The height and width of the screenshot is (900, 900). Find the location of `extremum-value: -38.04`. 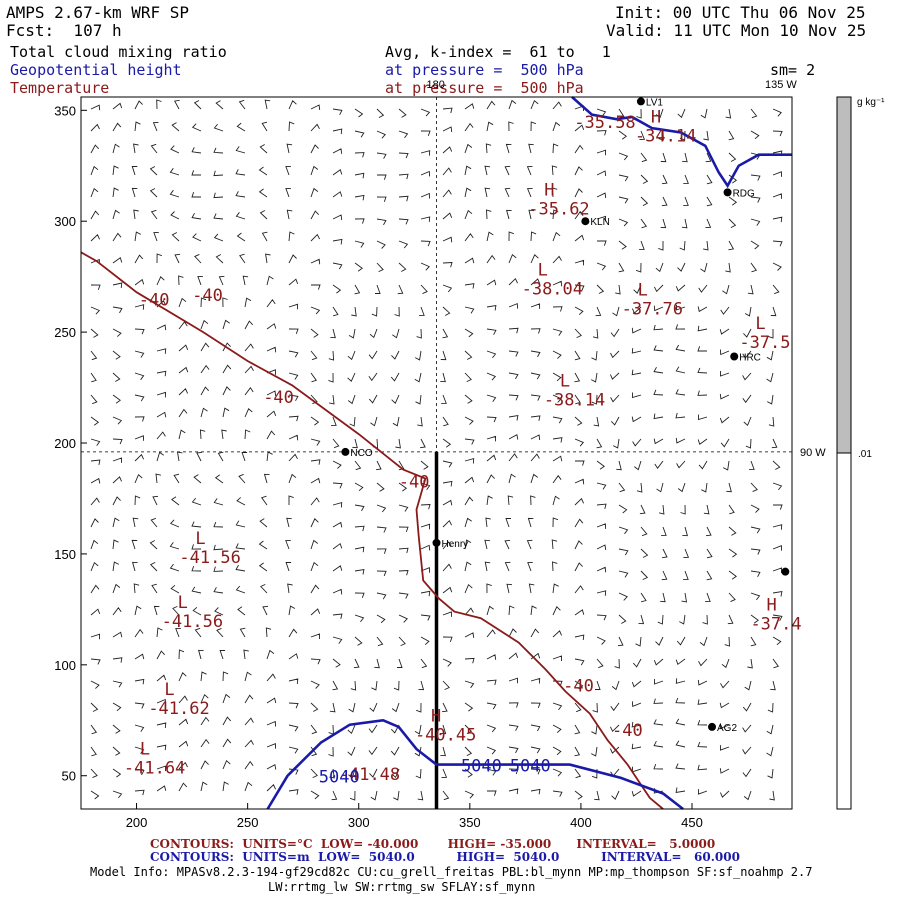

extremum-value: -38.04 is located at coordinates (552, 290).